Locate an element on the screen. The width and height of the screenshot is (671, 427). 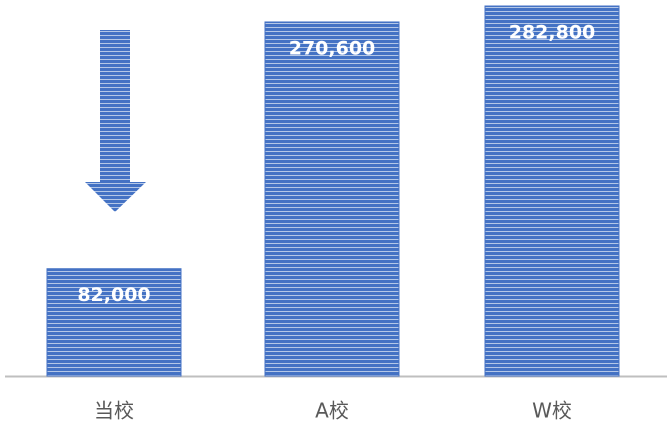
x-tick-label: 当校 is located at coordinates (114, 411).